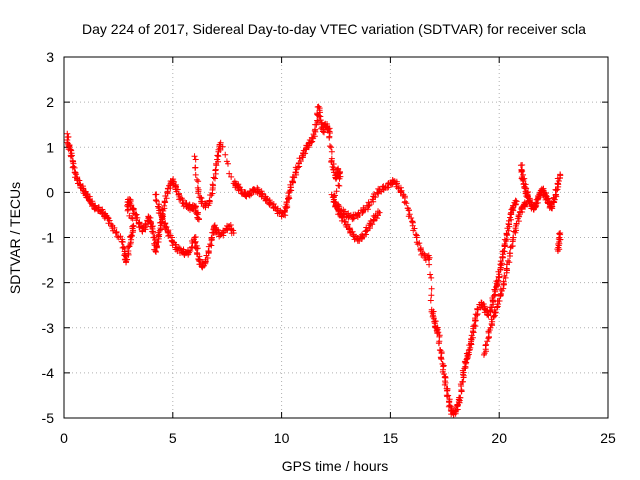 The height and width of the screenshot is (480, 640). Describe the element at coordinates (48, 328) in the screenshot. I see `y-tick-label: -3` at that location.